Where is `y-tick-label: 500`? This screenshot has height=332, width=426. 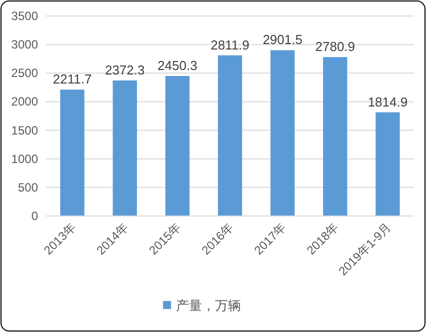
y-tick-label: 500 is located at coordinates (28, 187).